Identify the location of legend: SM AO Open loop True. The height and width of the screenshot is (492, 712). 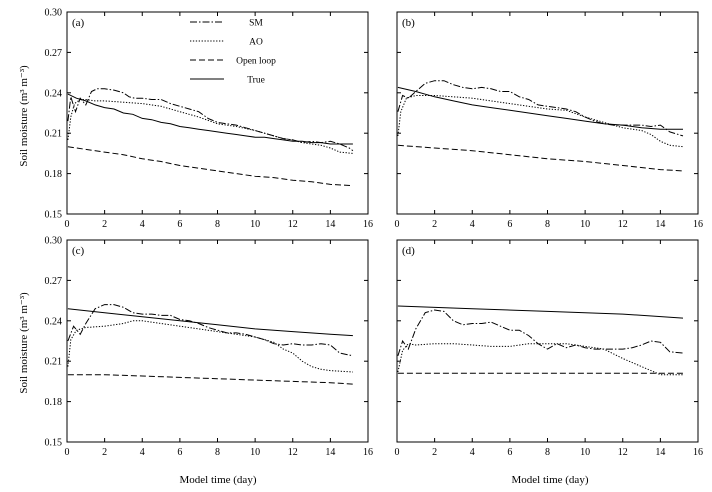
(233, 52).